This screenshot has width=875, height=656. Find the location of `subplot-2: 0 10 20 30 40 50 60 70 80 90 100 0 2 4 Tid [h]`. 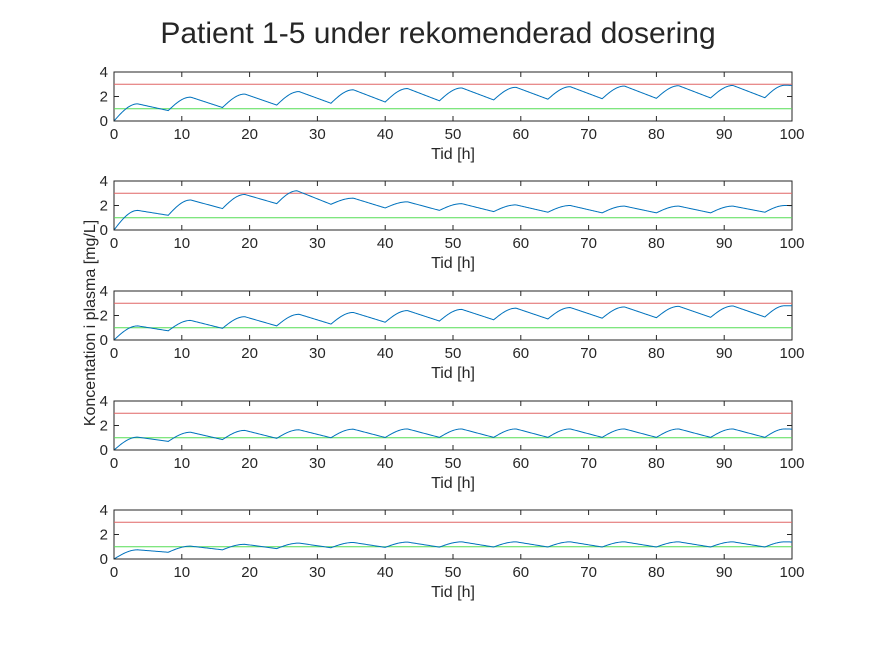

subplot-2: 0 10 20 30 40 50 60 70 80 90 100 0 2 4 Tid [h] is located at coordinates (452, 222).